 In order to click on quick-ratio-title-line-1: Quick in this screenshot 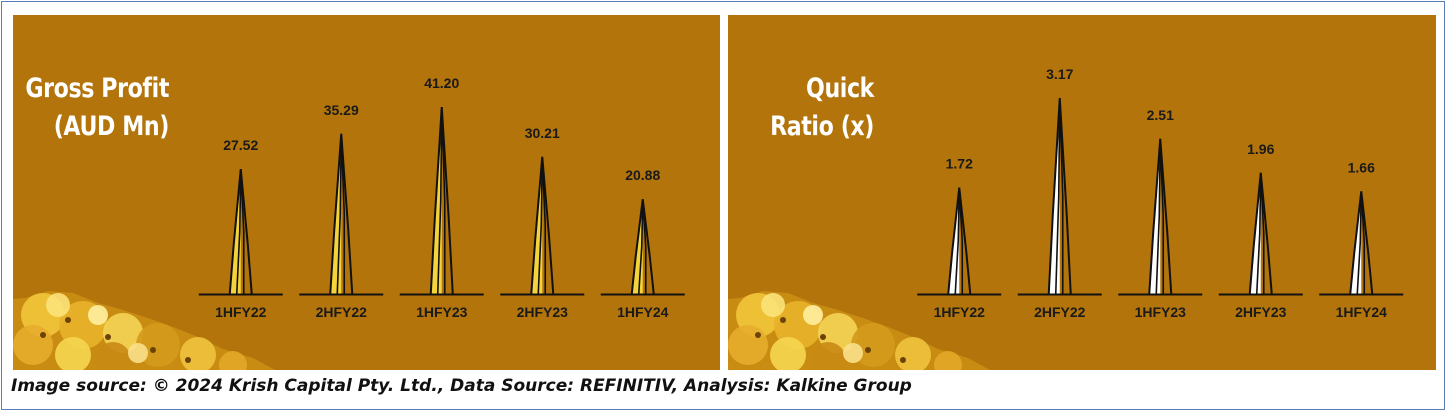, I will do `click(840, 88)`.